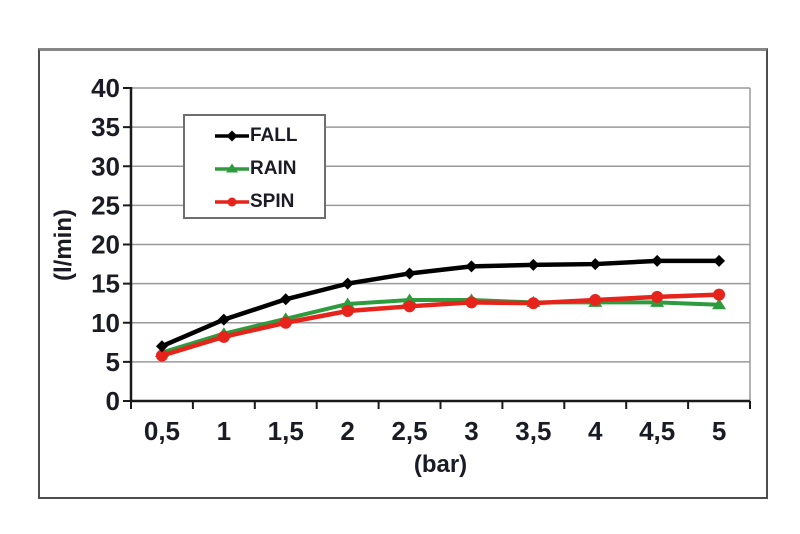 This screenshot has width=800, height=534. Describe the element at coordinates (113, 362) in the screenshot. I see `y-tick-label-5: 5` at that location.